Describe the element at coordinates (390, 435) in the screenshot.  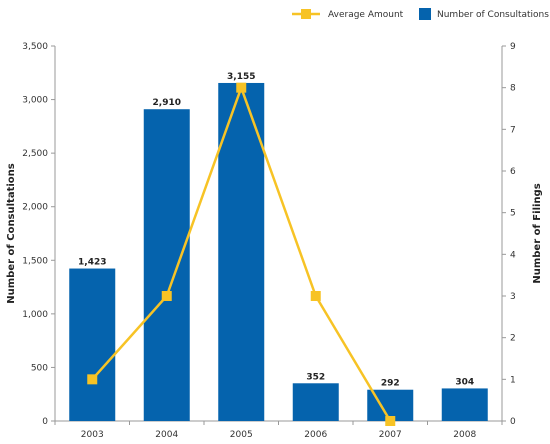
I see `x-tick-label: 2007` at that location.